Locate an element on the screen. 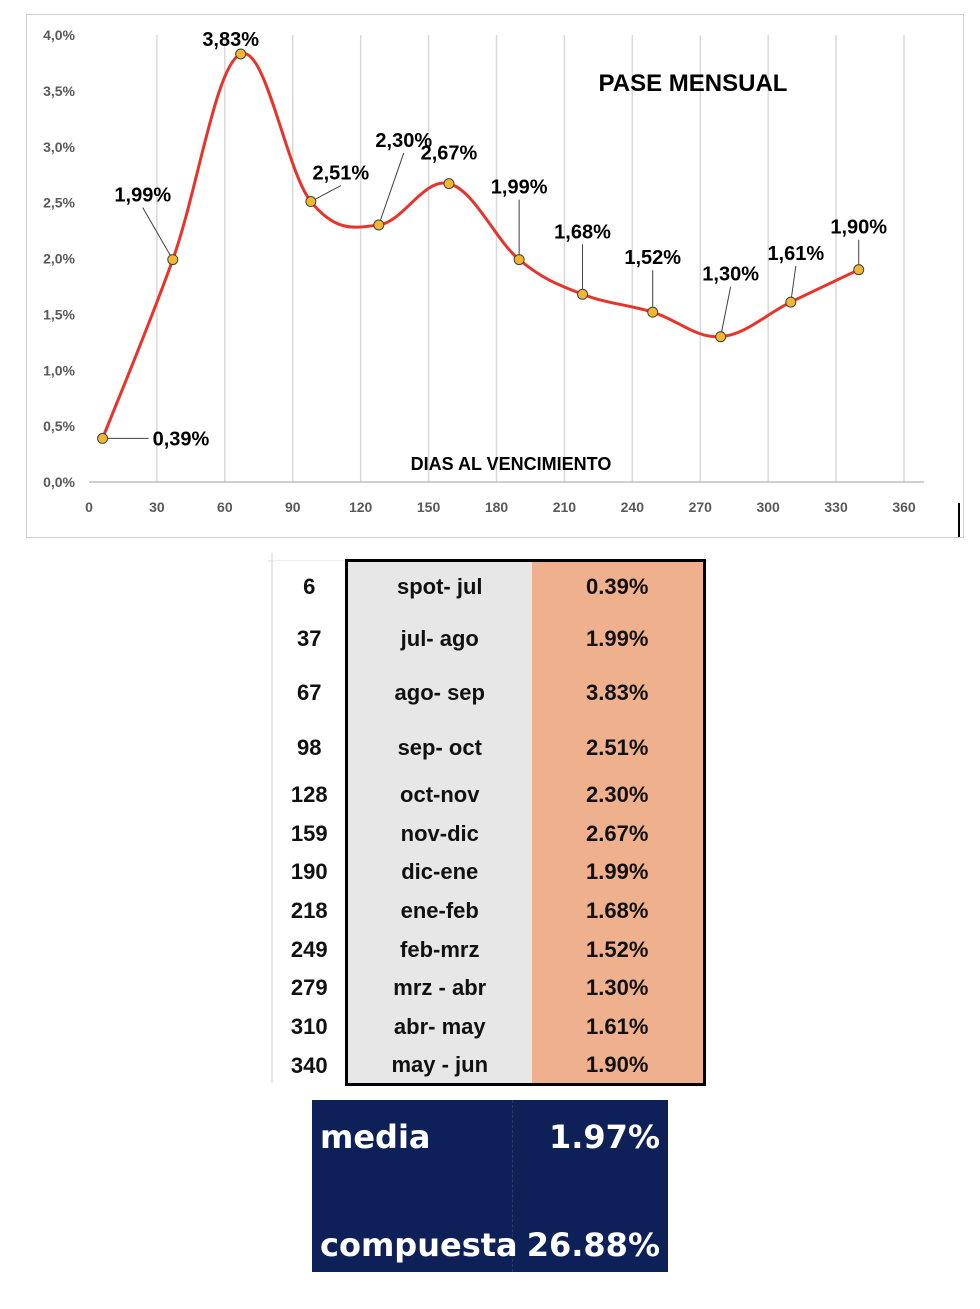 The height and width of the screenshot is (1309, 980). days-cell: 98 is located at coordinates (310, 747).